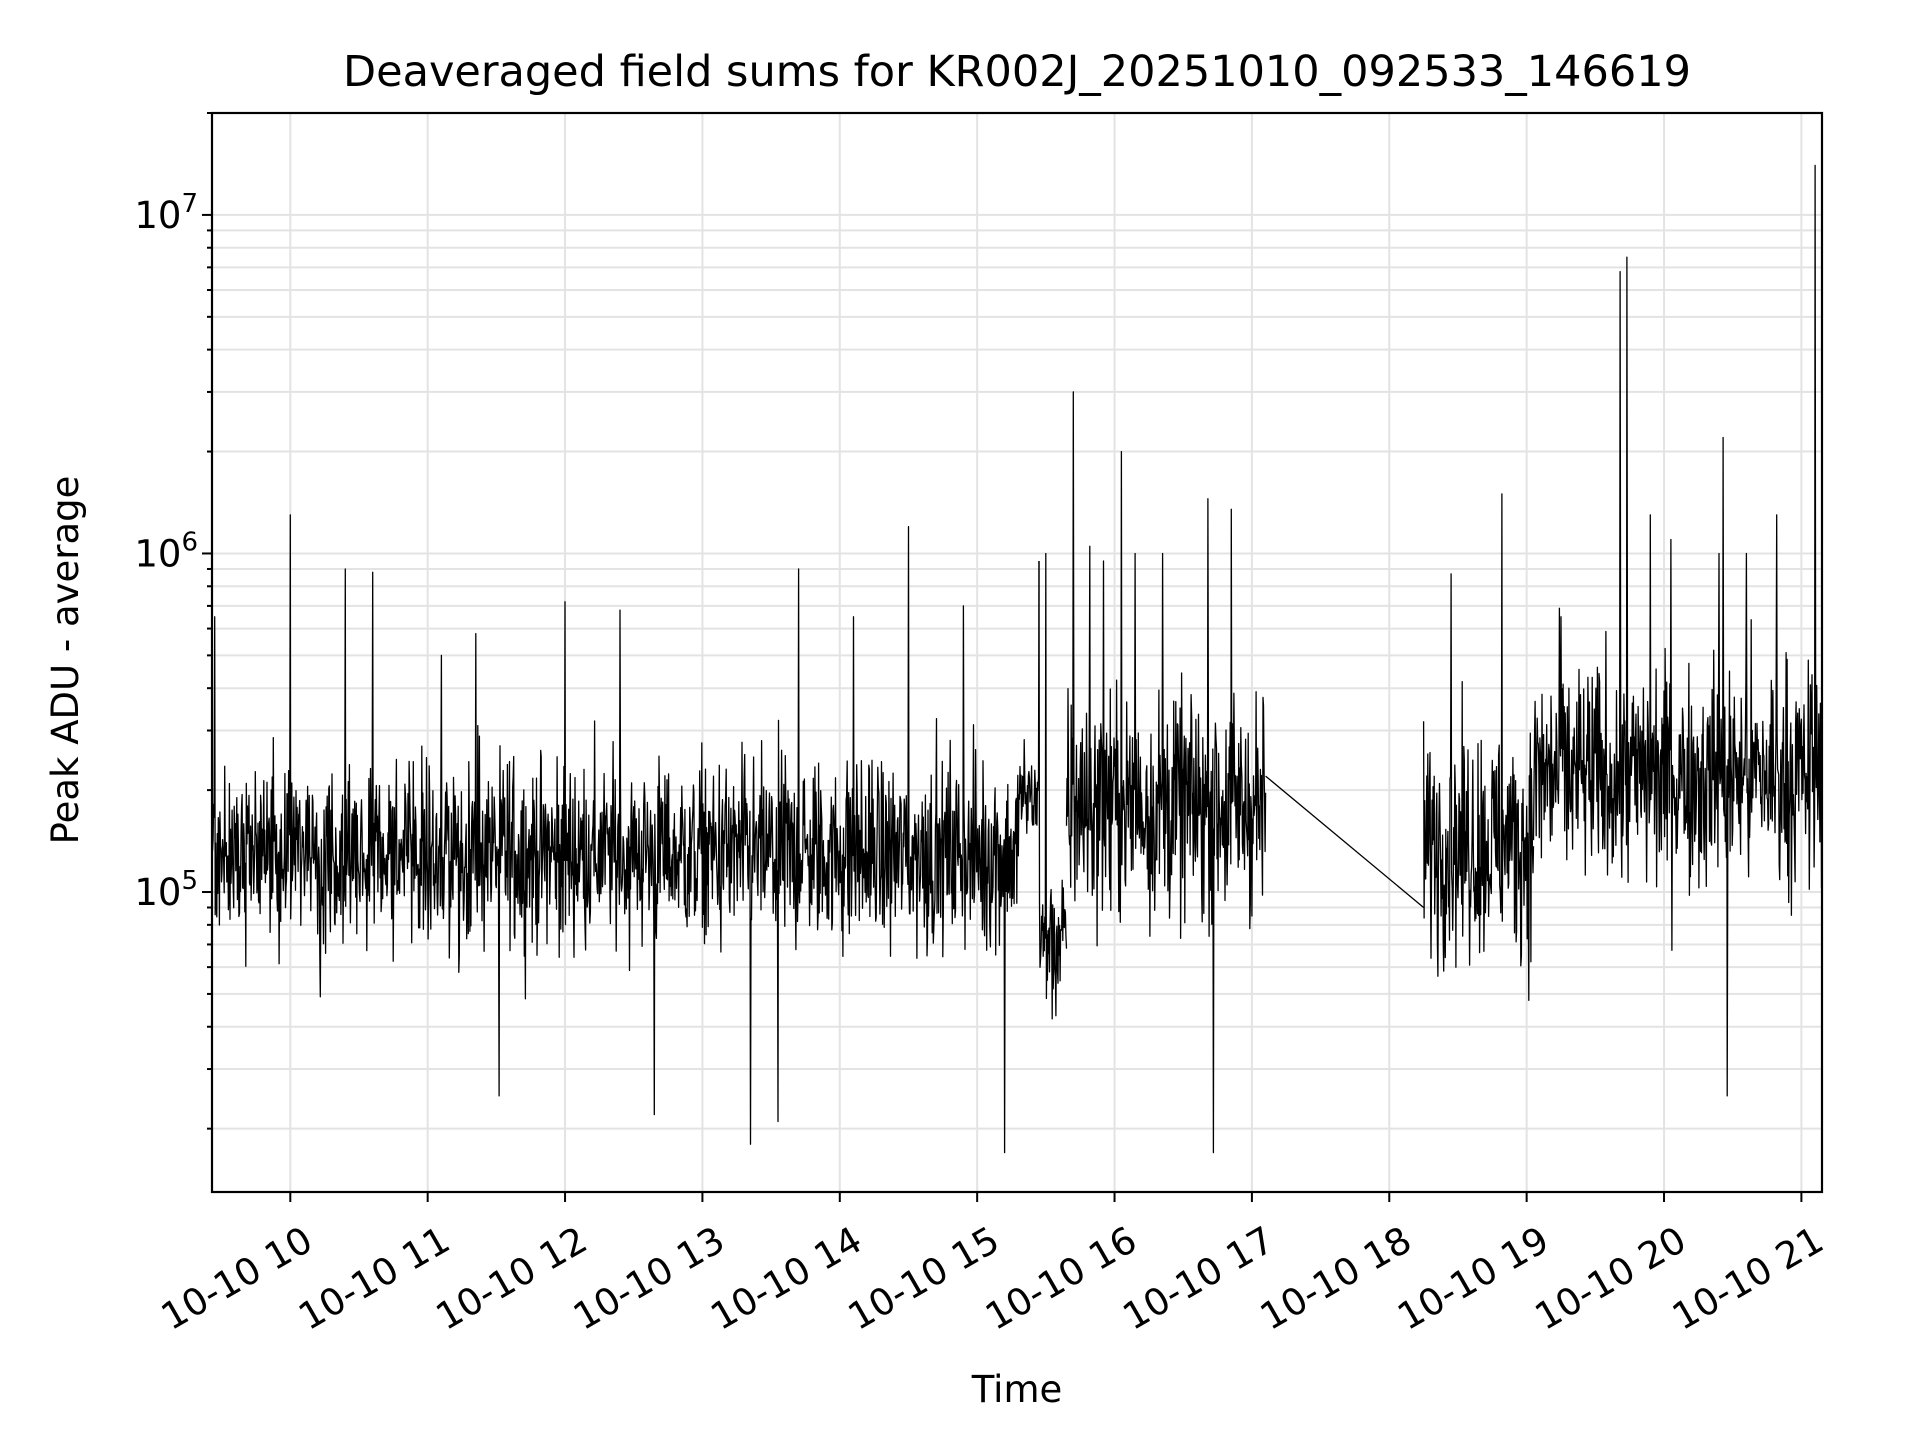 Image resolution: width=1920 pixels, height=1445 pixels. Describe the element at coordinates (512, 1278) in the screenshot. I see `x-tick-label: 10-10 12` at that location.